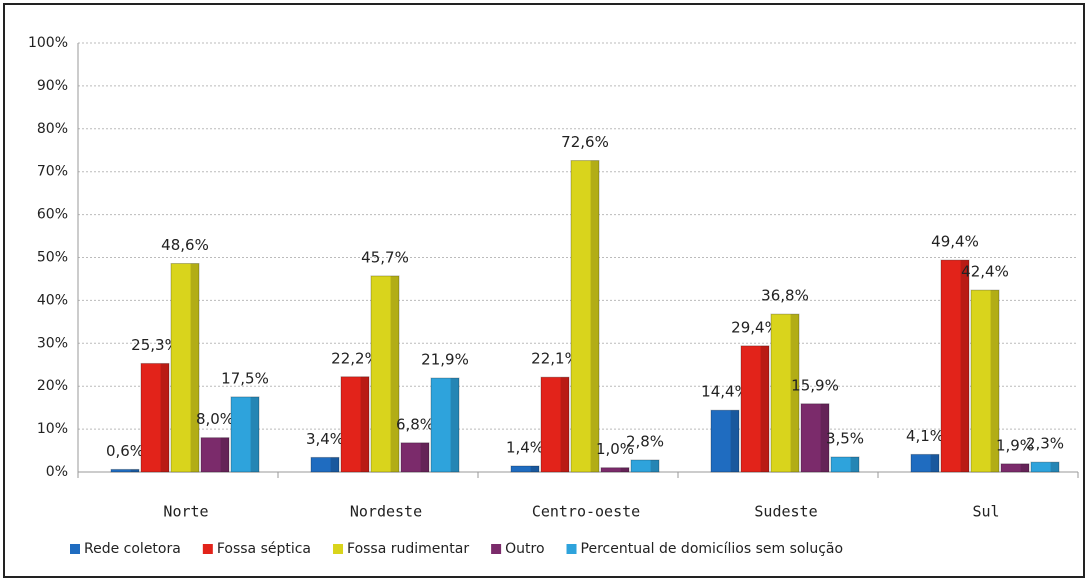 The image size is (1089, 582). What do you see at coordinates (48, 43) in the screenshot?
I see `y-tick-label: 100%` at bounding box center [48, 43].